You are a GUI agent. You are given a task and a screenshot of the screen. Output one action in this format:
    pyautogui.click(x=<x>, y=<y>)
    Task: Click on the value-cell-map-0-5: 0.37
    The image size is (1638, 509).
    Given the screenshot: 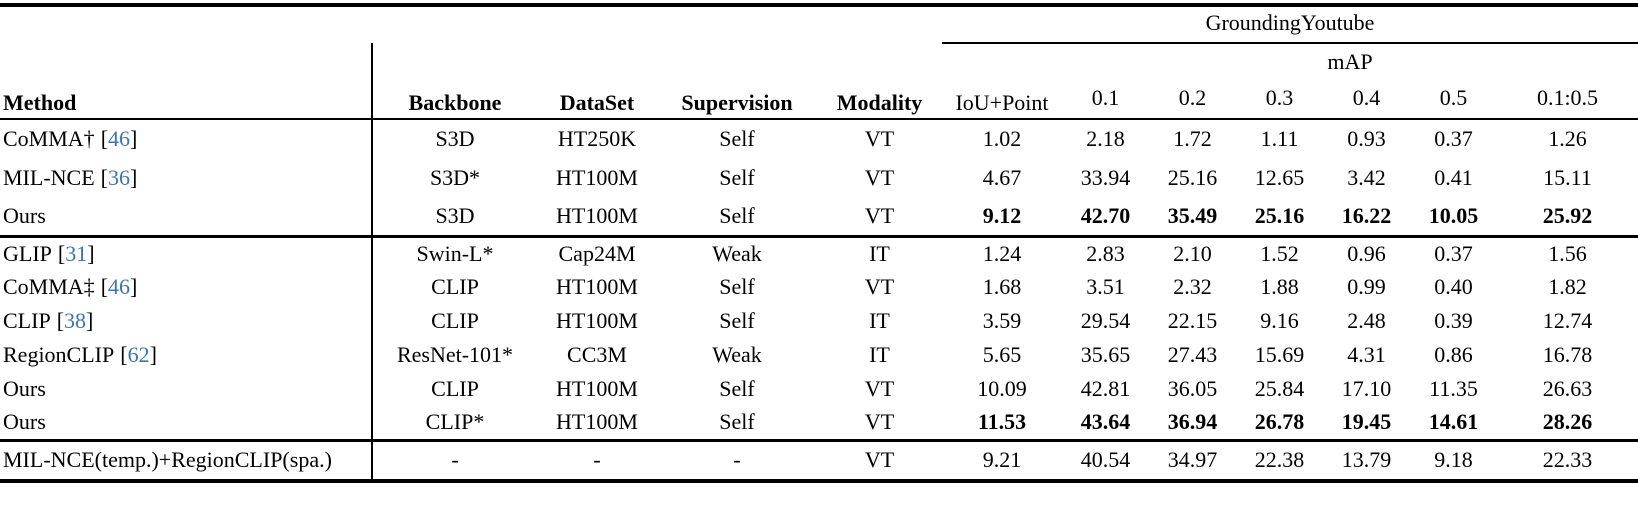 What is the action you would take?
    pyautogui.click(x=1453, y=253)
    